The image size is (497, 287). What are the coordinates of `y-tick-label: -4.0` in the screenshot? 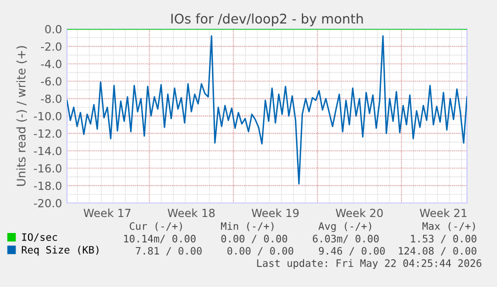 It's located at (51, 64).